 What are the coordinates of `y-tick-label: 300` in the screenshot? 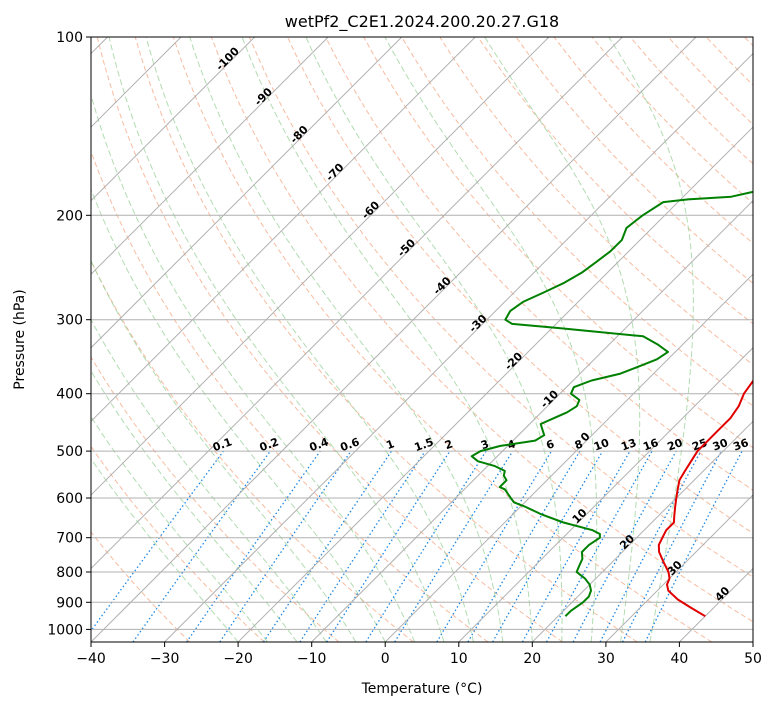 It's located at (69, 321).